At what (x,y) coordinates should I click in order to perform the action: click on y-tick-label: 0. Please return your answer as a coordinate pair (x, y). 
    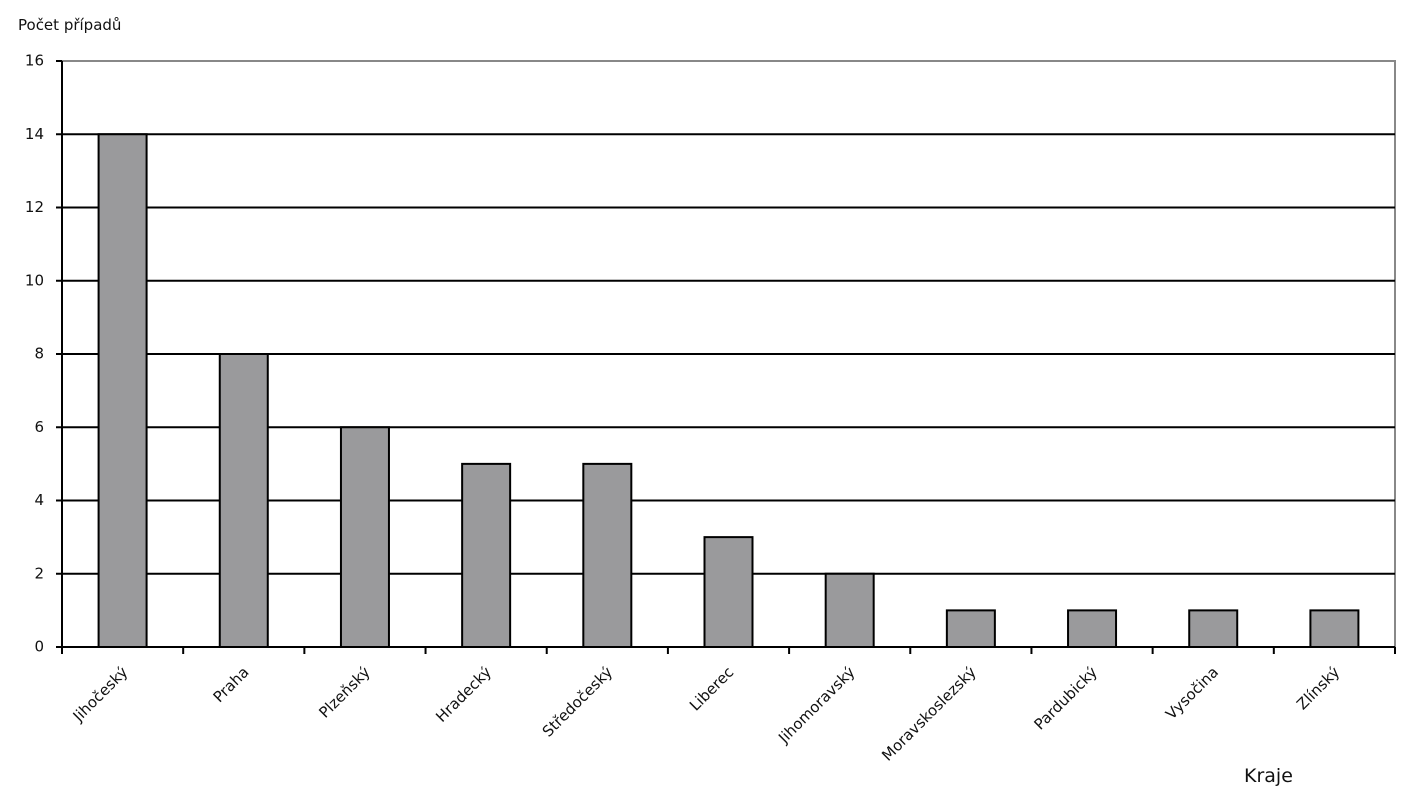
    Looking at the image, I should click on (39, 647).